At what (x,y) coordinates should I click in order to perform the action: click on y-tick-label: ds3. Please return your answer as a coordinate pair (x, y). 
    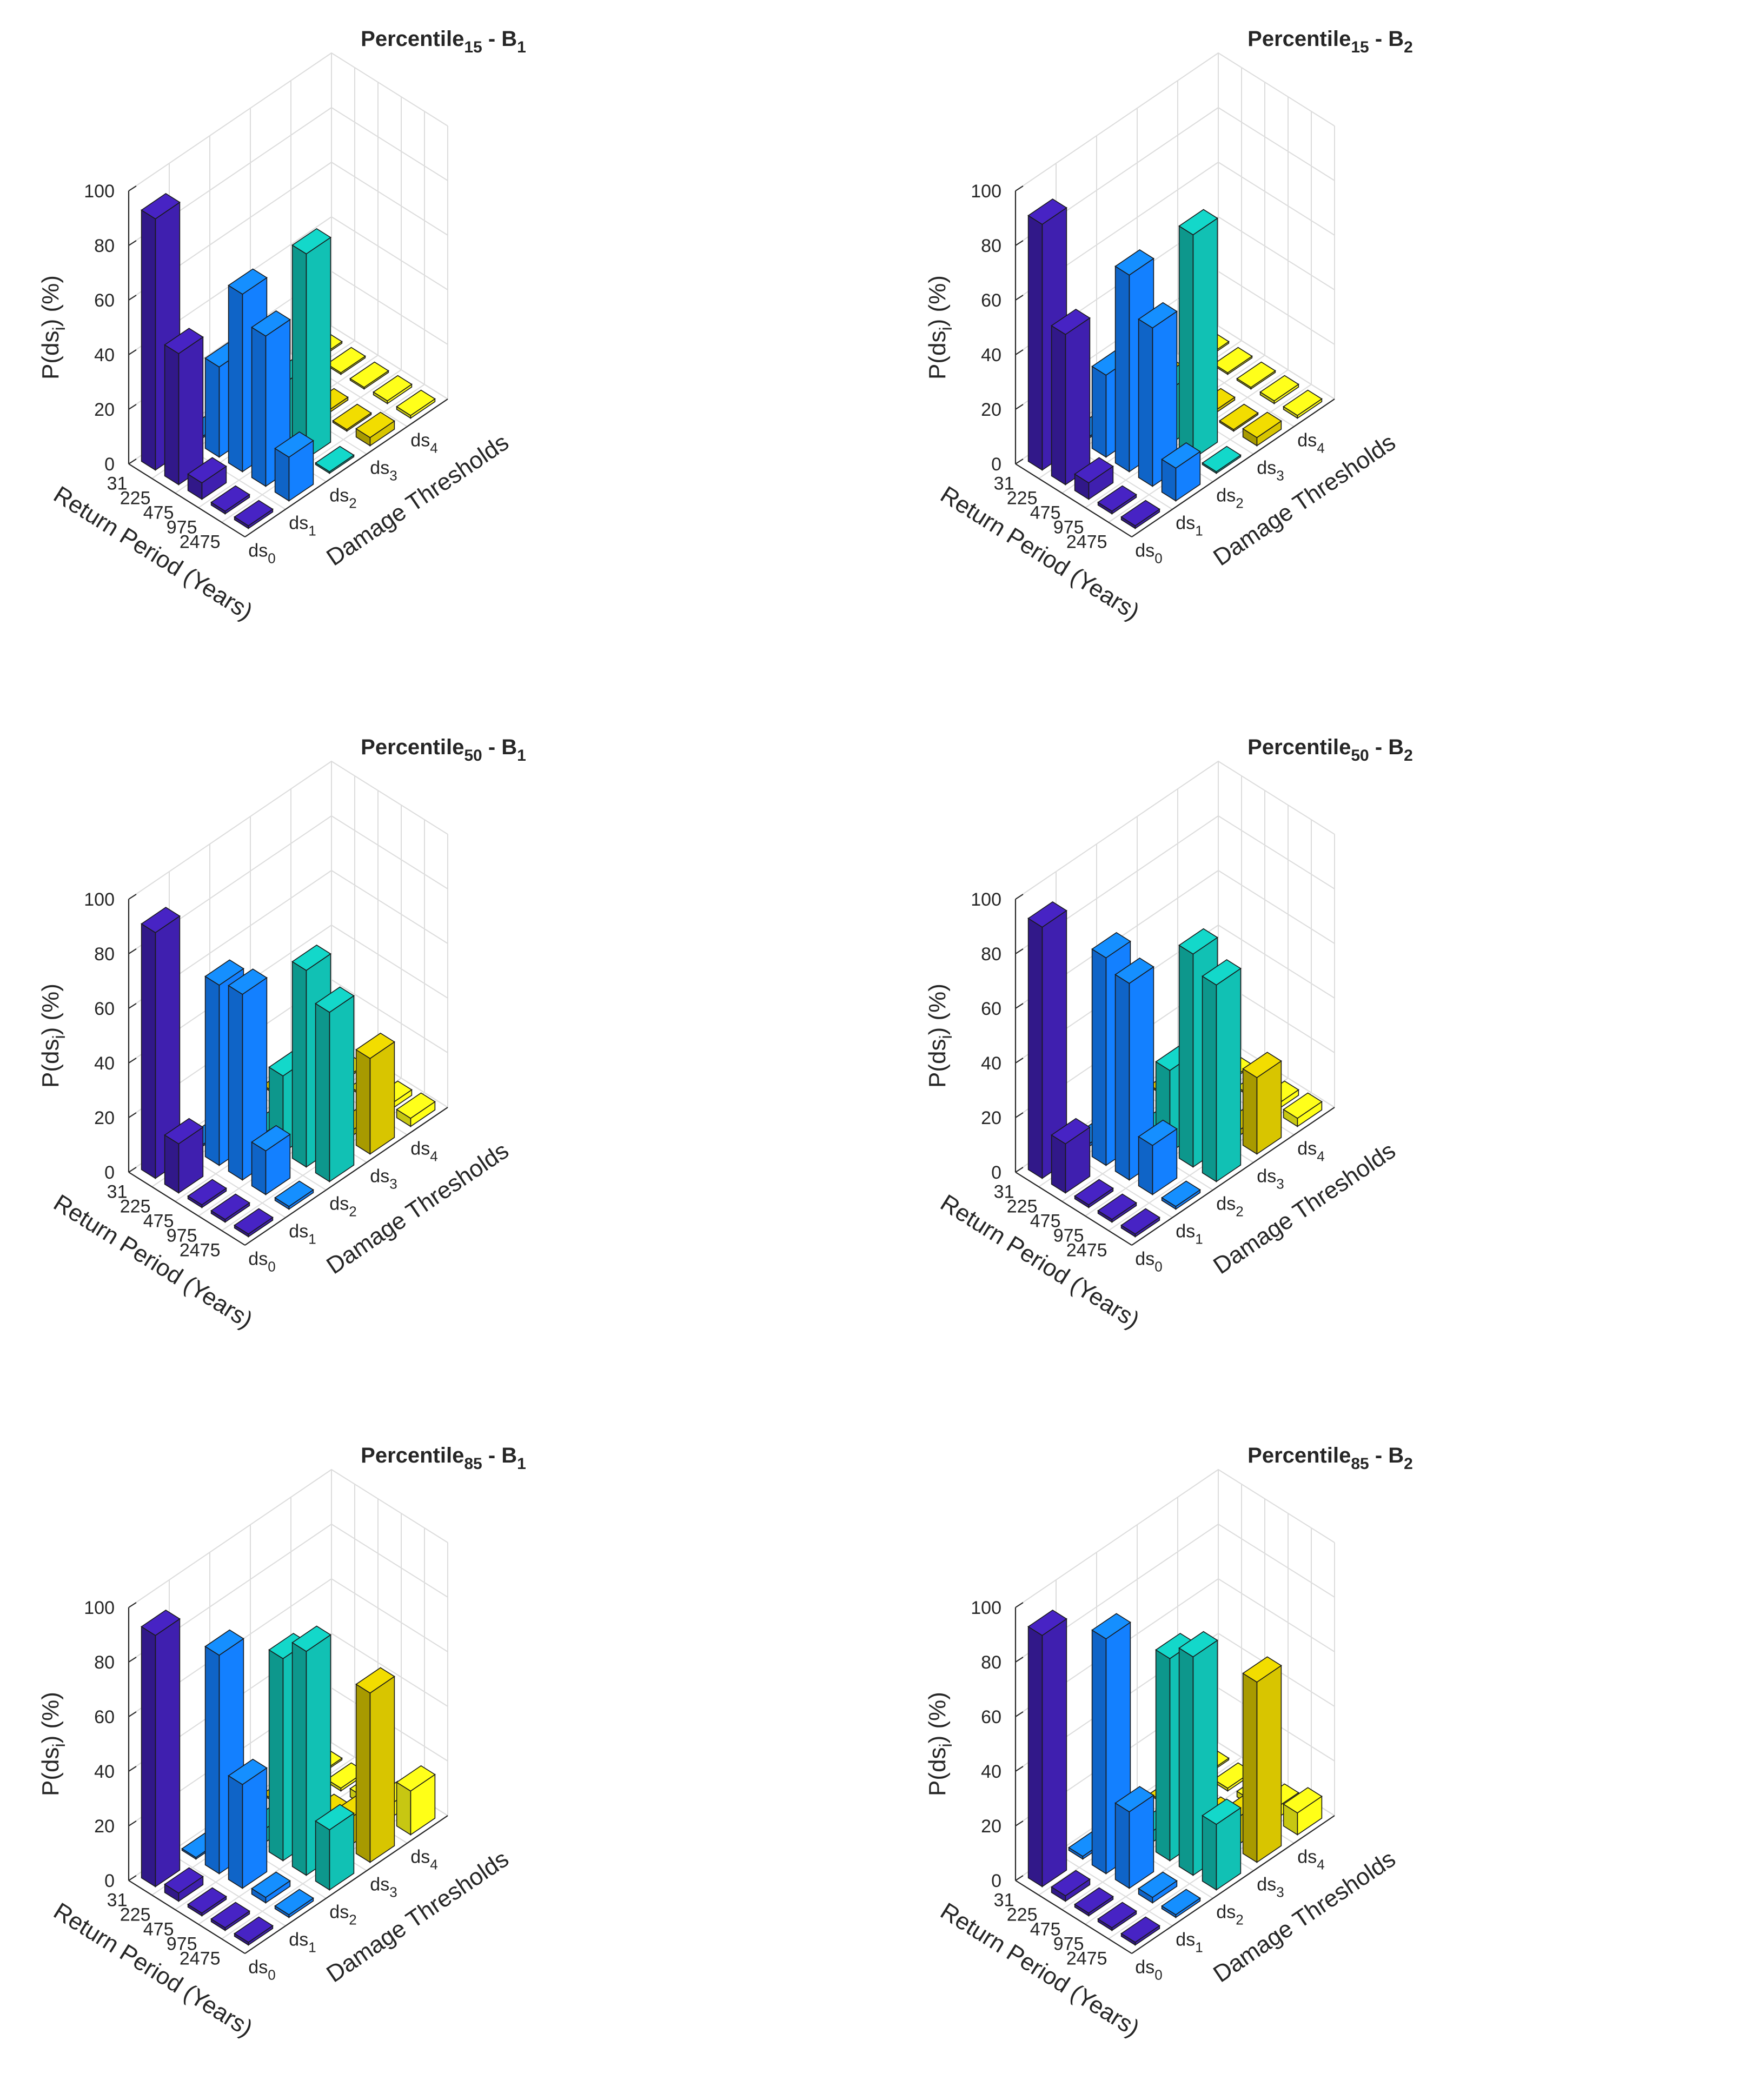
    Looking at the image, I should click on (383, 1888).